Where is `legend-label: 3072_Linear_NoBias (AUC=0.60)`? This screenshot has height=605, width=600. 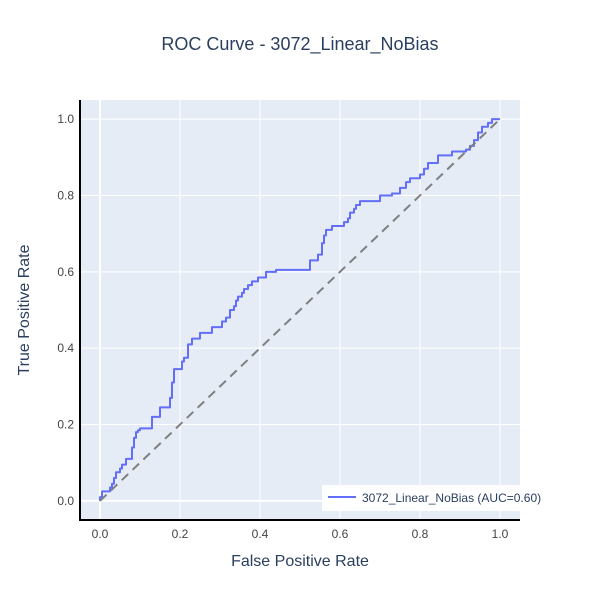
legend-label: 3072_Linear_NoBias (AUC=0.60) is located at coordinates (451, 498).